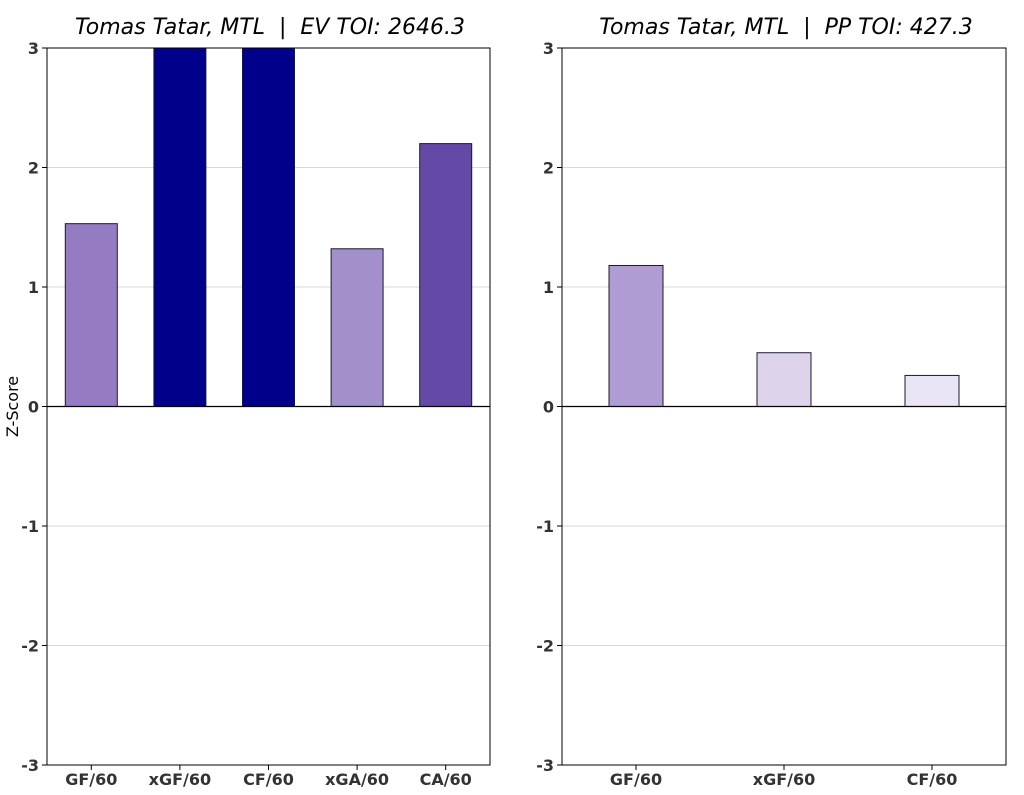 The image size is (1024, 795). I want to click on chart-title: Tomas Tatar, MTL | EV TOI: 2646.3, so click(270, 27).